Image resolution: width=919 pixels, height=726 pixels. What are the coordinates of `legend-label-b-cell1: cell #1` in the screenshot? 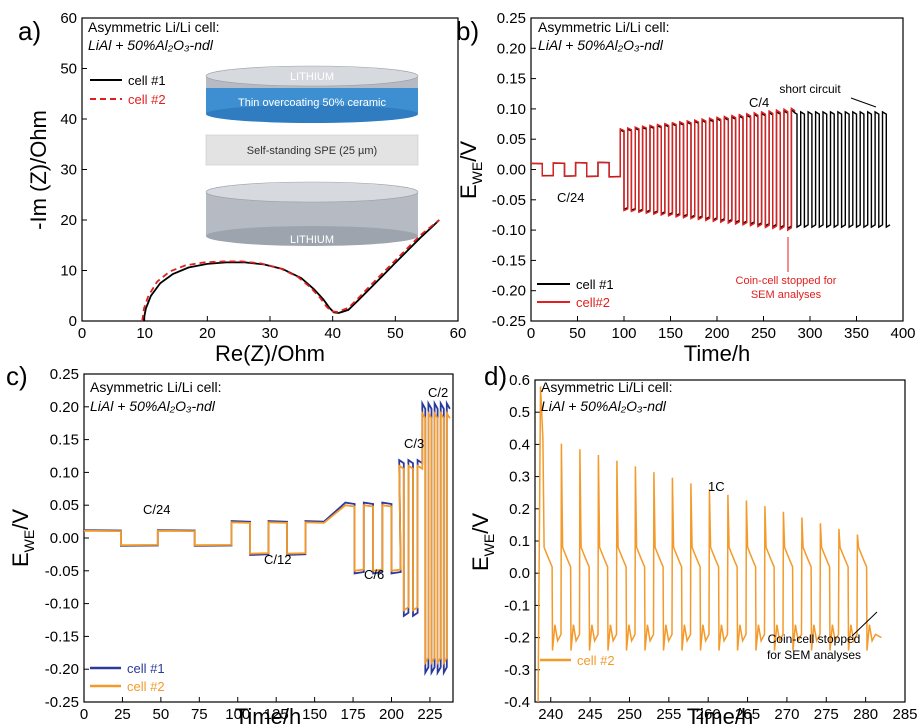 It's located at (595, 284).